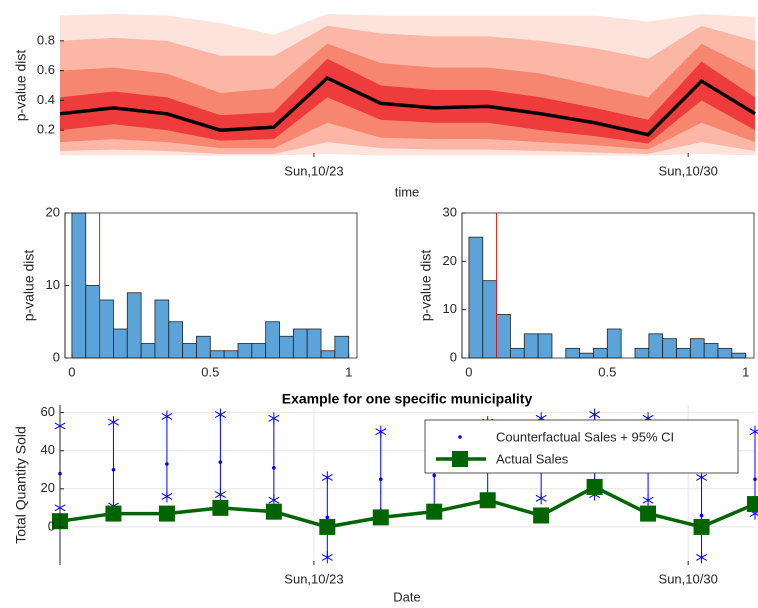  What do you see at coordinates (407, 106) in the screenshot?
I see `median-line` at bounding box center [407, 106].